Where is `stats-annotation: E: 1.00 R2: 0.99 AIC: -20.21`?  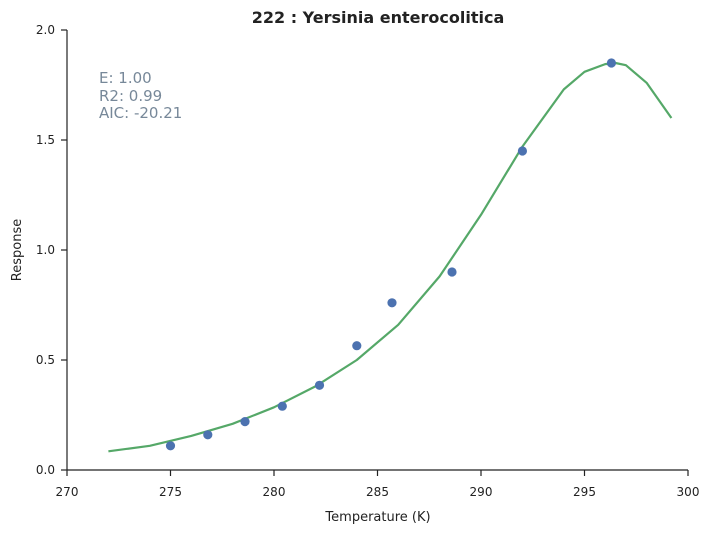 stats-annotation: E: 1.00 R2: 0.99 AIC: -20.21 is located at coordinates (140, 95).